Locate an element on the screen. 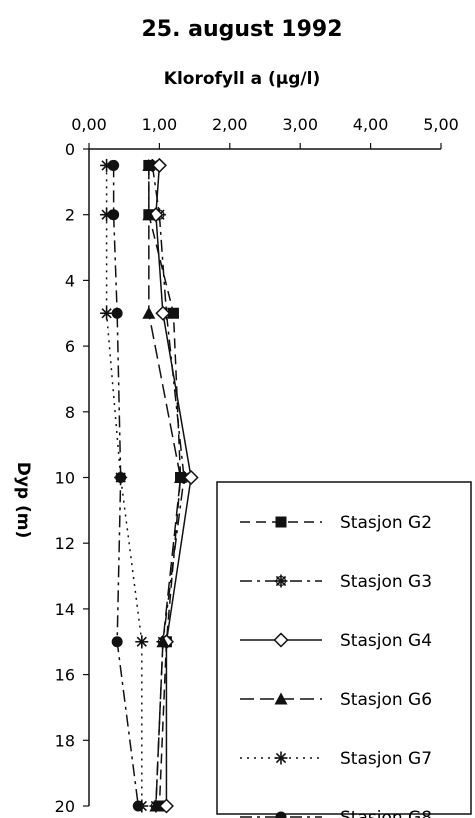 This screenshot has width=475, height=818. y-tick-label: 2 is located at coordinates (70, 215).